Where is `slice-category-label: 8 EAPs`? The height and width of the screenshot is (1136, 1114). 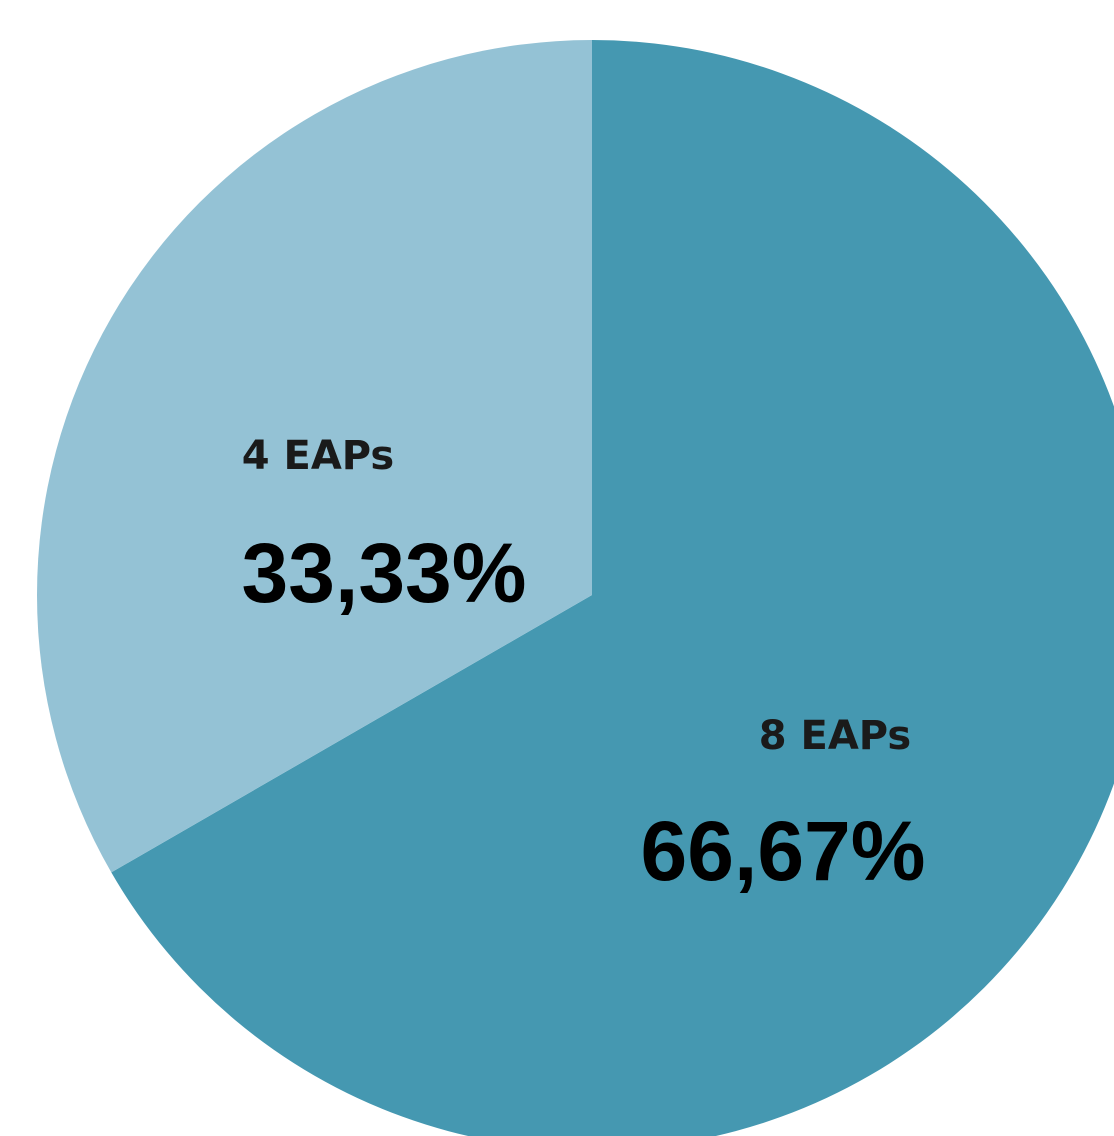 slice-category-label: 8 EAPs is located at coordinates (835, 736).